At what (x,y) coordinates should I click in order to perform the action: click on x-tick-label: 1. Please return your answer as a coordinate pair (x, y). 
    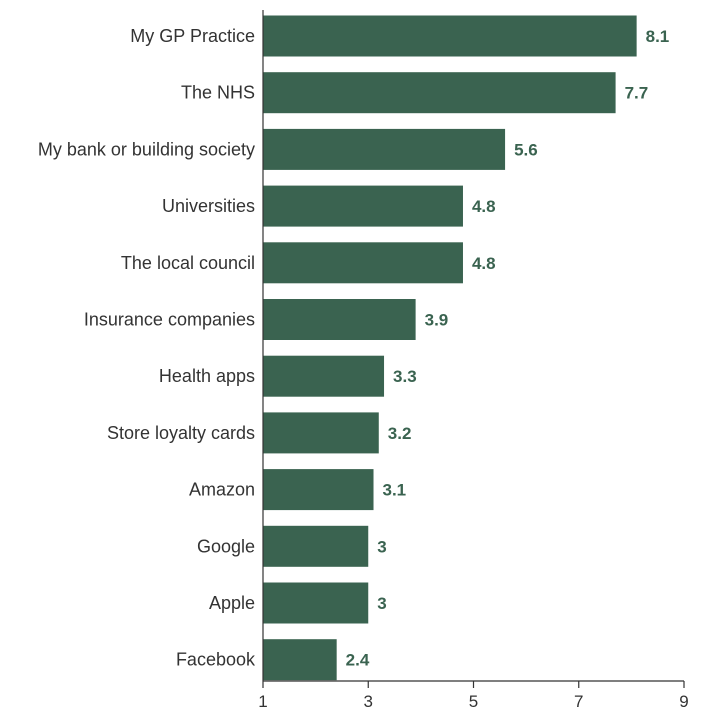
    Looking at the image, I should click on (262, 701).